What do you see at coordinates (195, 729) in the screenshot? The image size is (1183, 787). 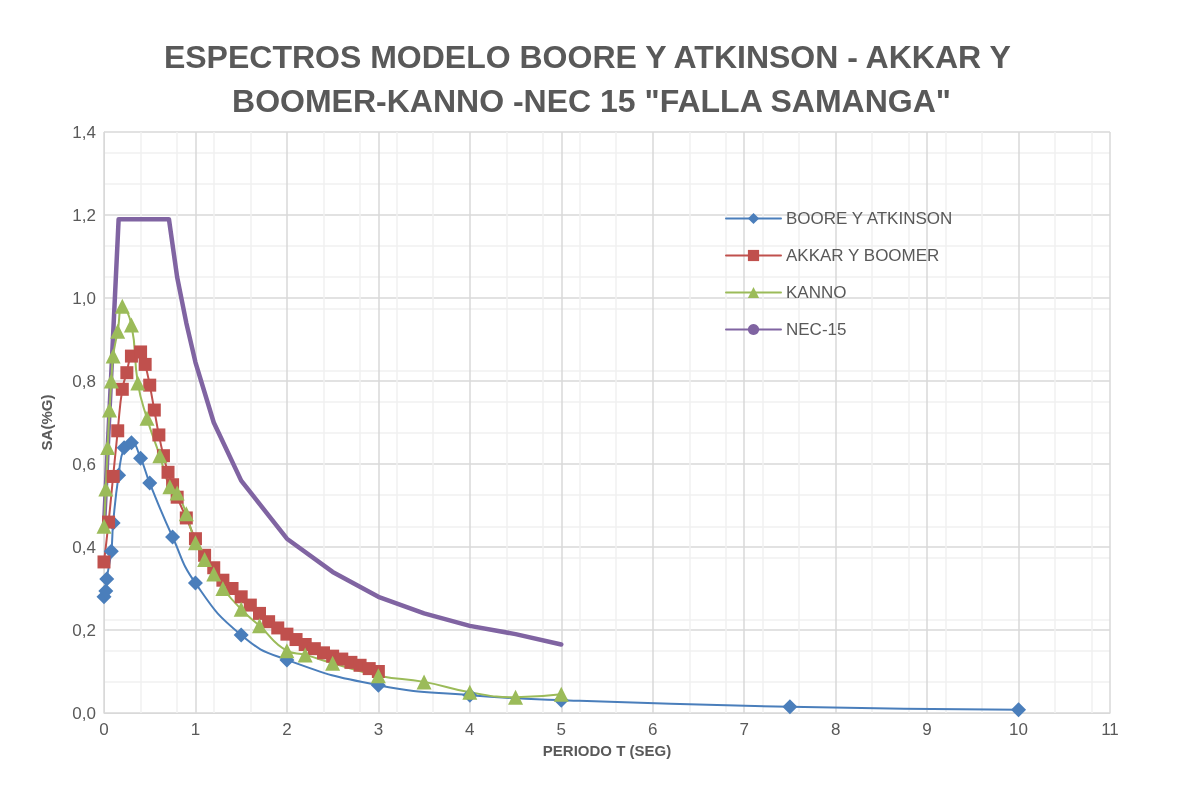 I see `x-tick-label: 1` at bounding box center [195, 729].